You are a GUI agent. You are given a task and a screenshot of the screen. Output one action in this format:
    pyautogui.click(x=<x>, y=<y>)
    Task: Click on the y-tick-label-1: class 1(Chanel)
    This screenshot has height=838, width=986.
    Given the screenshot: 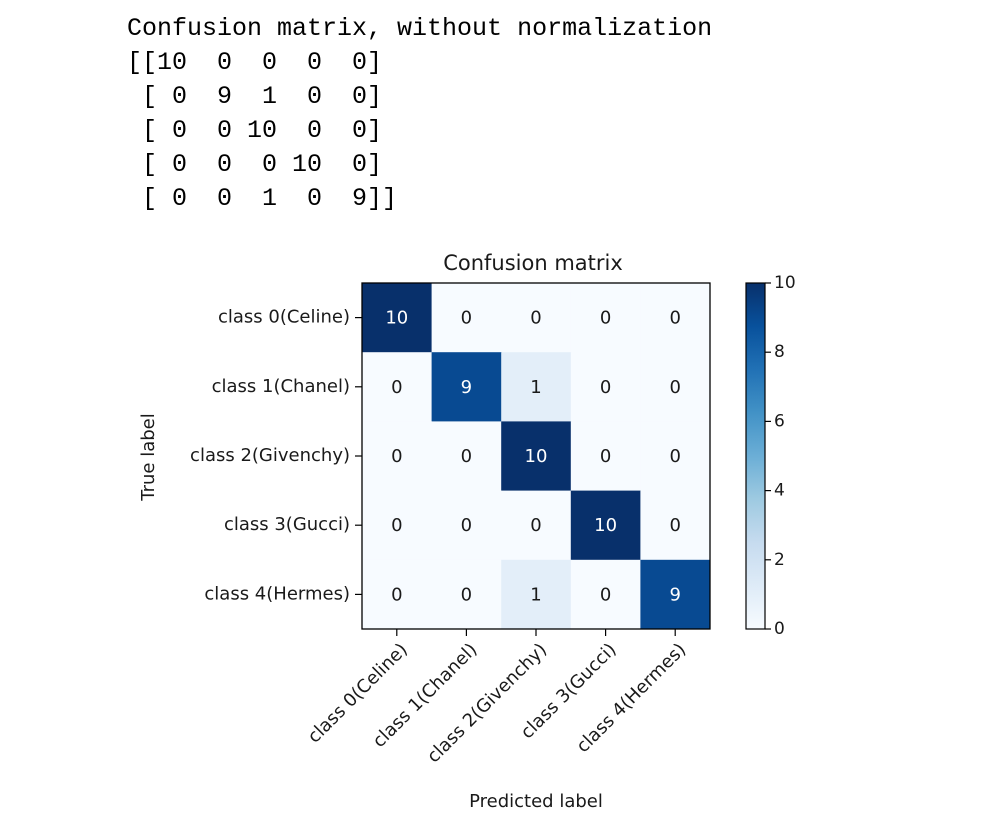 What is the action you would take?
    pyautogui.click(x=281, y=386)
    